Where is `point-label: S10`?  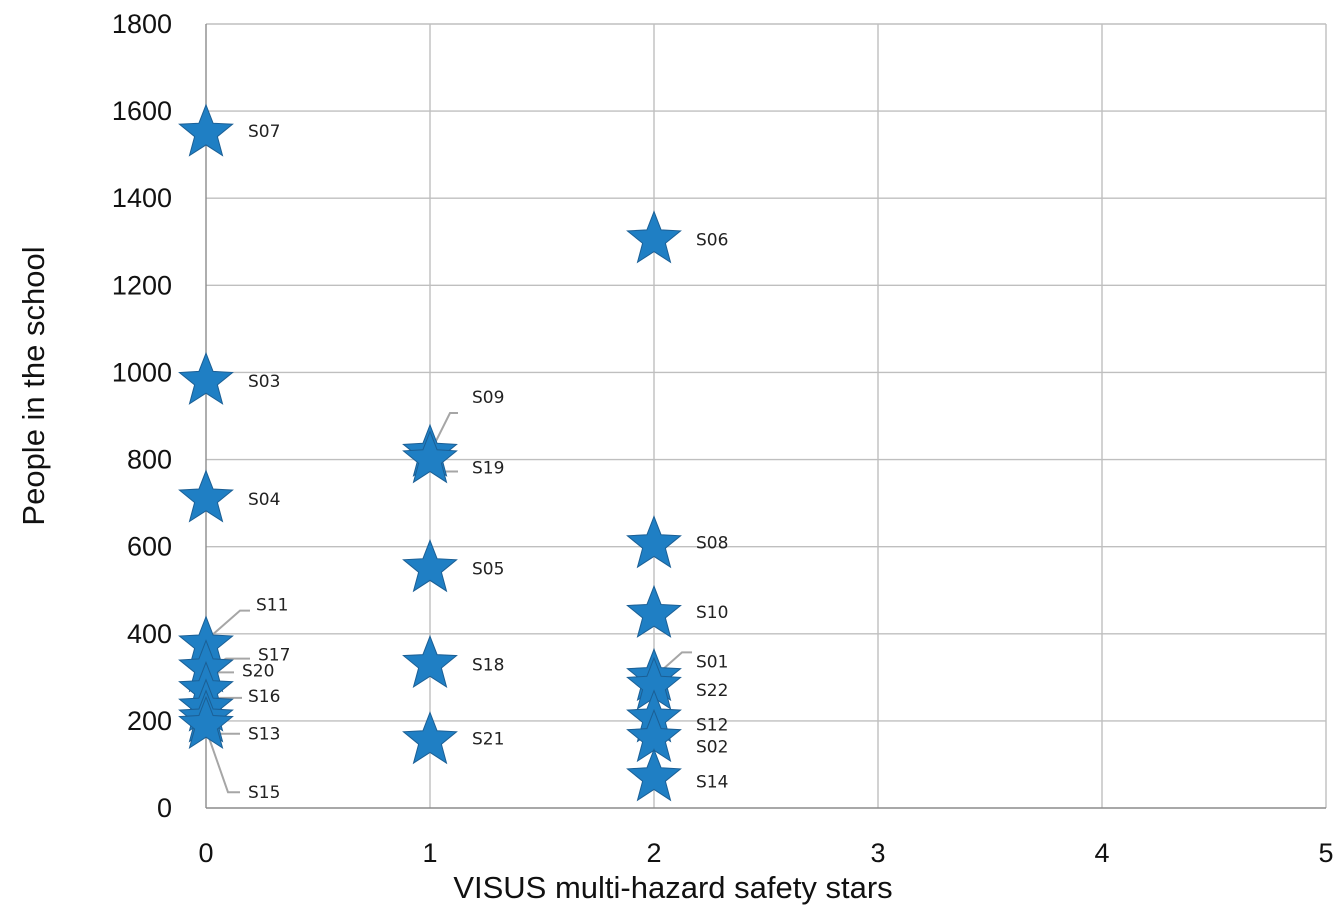
point-label: S10 is located at coordinates (712, 613).